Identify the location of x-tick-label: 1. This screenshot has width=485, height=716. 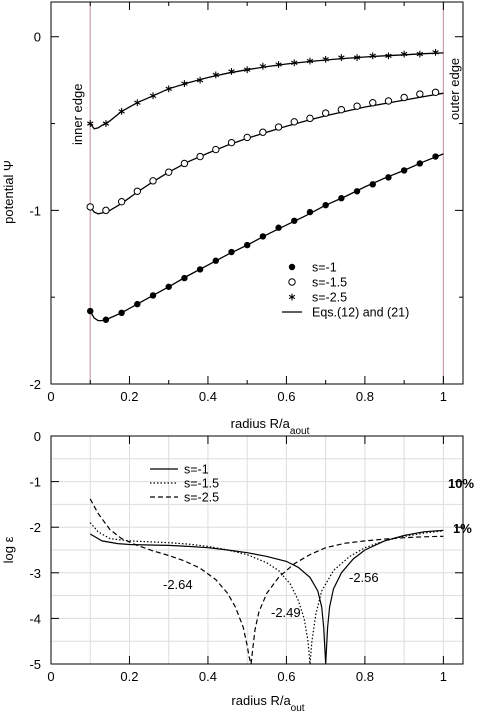
(443, 676).